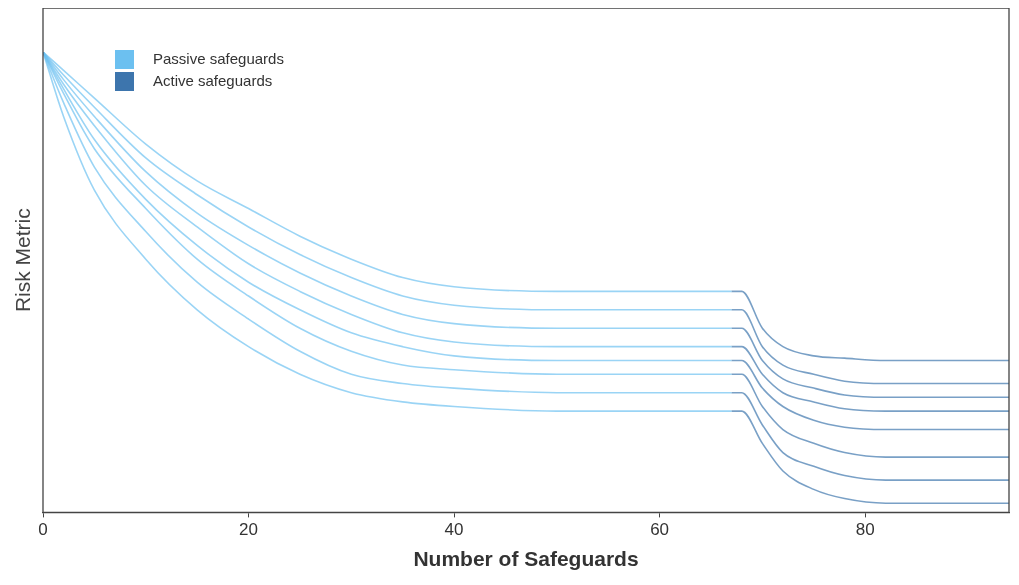  Describe the element at coordinates (43, 530) in the screenshot. I see `x-tick-label: 0` at that location.